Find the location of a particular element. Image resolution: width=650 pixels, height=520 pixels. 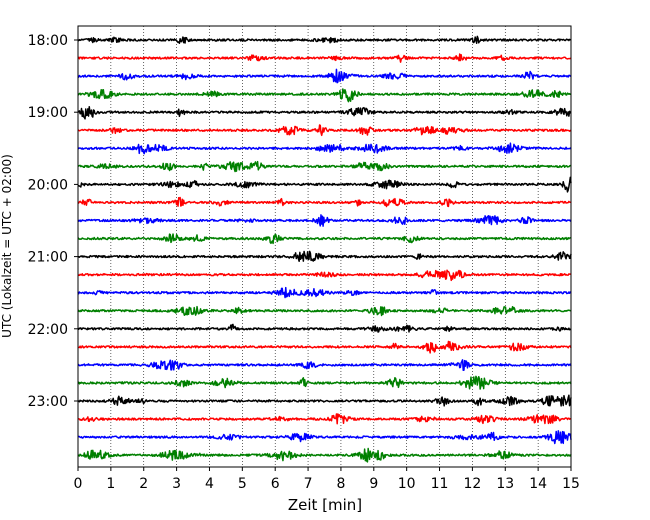

x-axis-label: Zeit [min] is located at coordinates (325, 505).